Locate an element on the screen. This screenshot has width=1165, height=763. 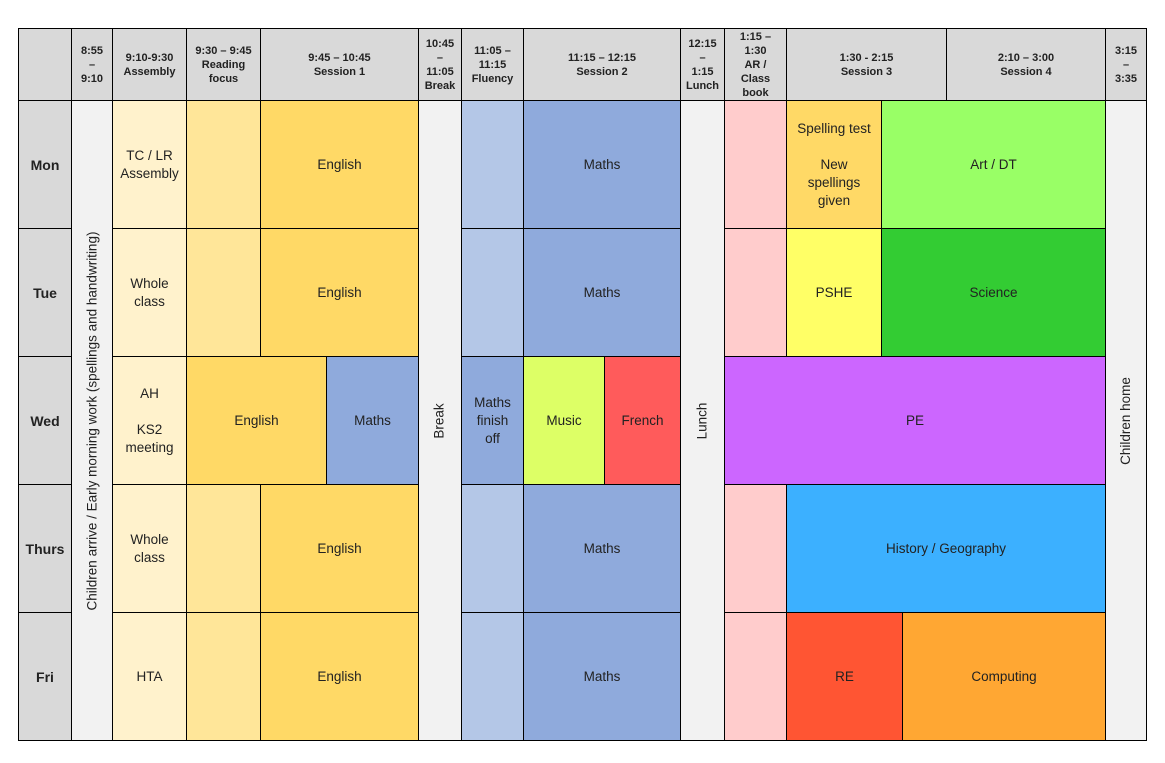
header-session-2: 11:15 – 12:15 Session 2 is located at coordinates (602, 64).